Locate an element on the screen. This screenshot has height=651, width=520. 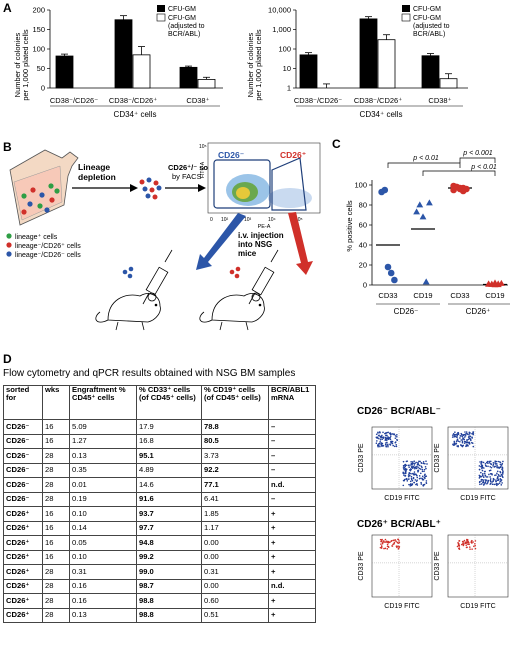
chart-a-left-cat-1: CD38⁻/CD26⁻ is located at coordinates (74, 100).